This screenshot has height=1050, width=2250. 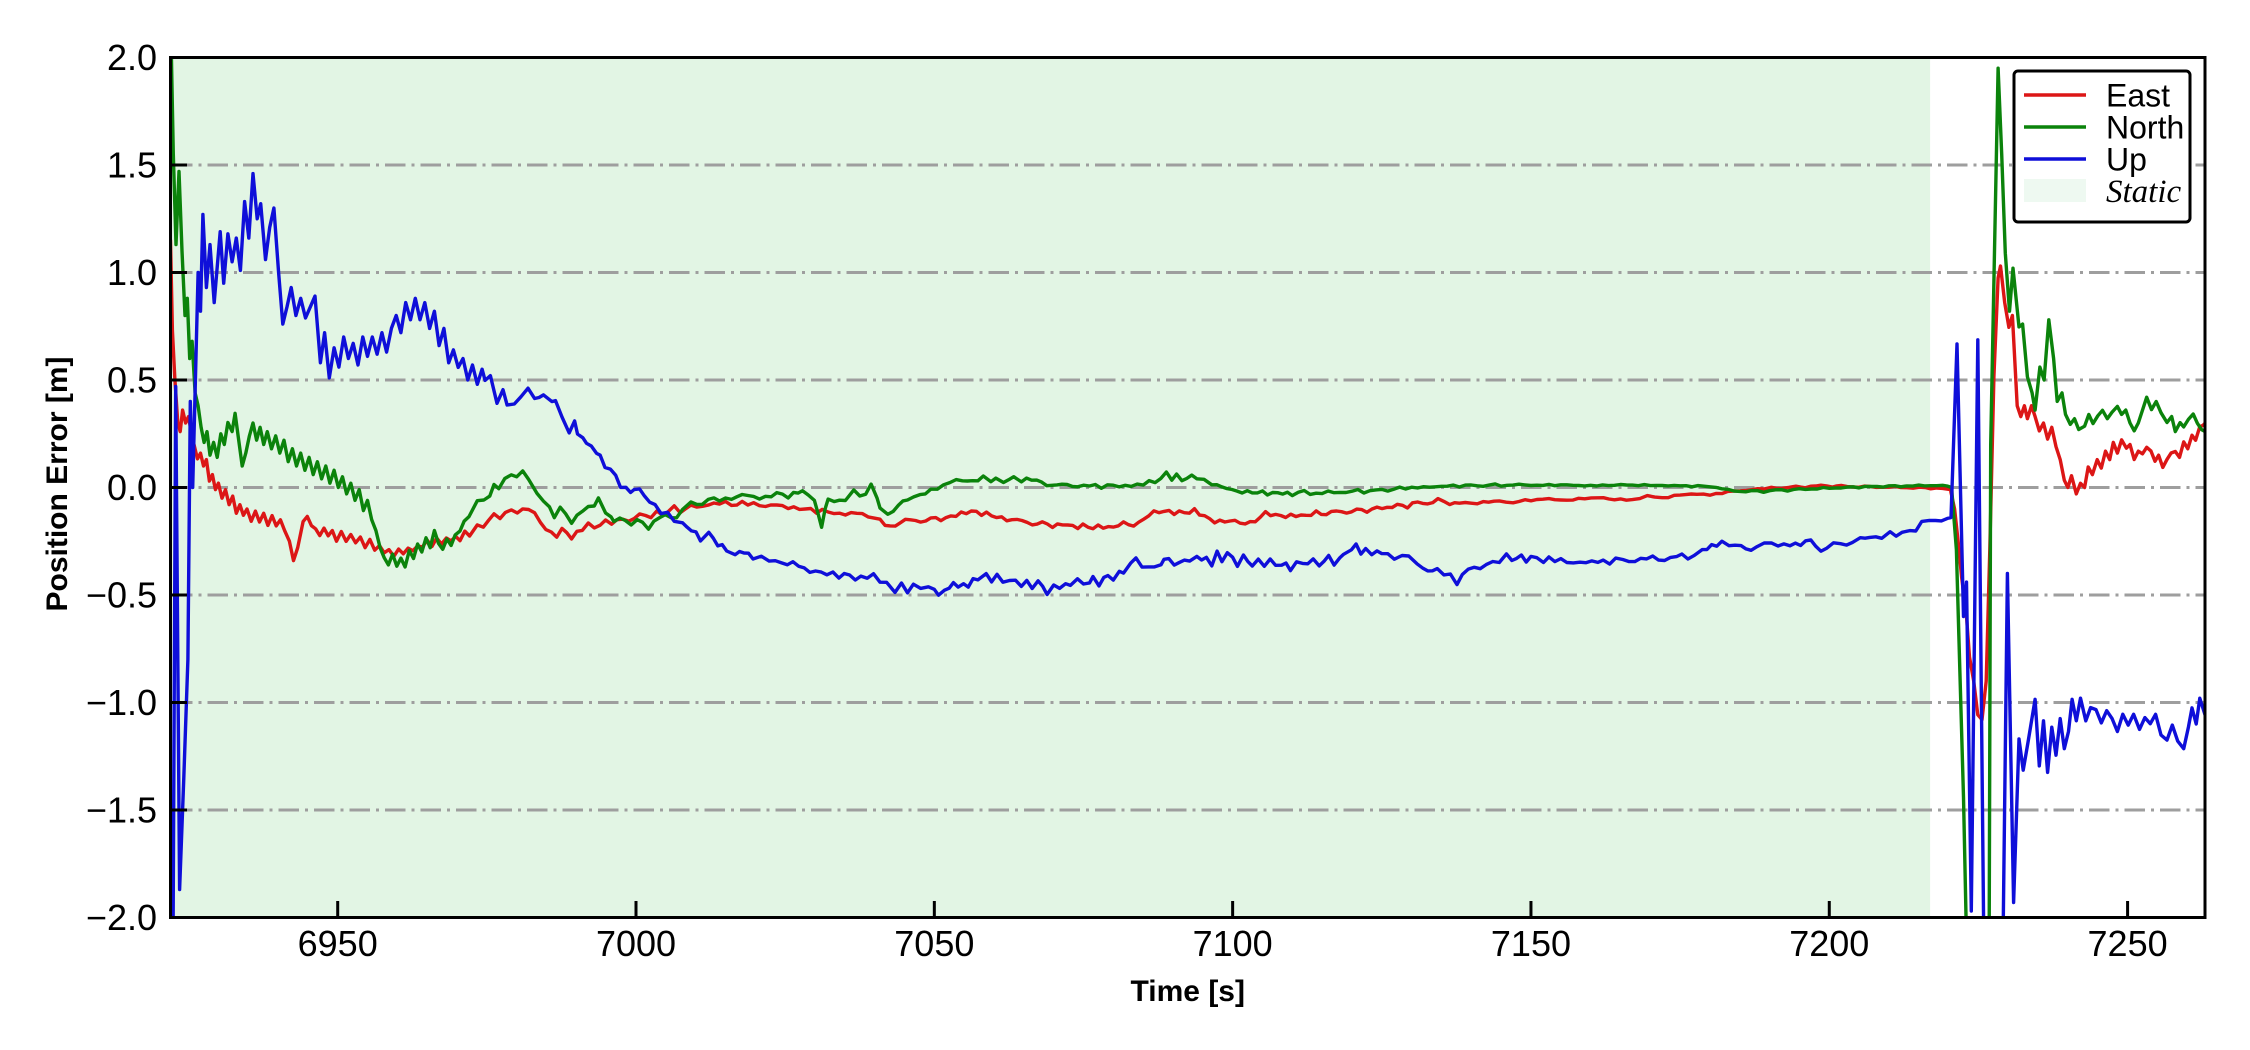 What do you see at coordinates (132, 487) in the screenshot?
I see `svg-text: 0.0` at bounding box center [132, 487].